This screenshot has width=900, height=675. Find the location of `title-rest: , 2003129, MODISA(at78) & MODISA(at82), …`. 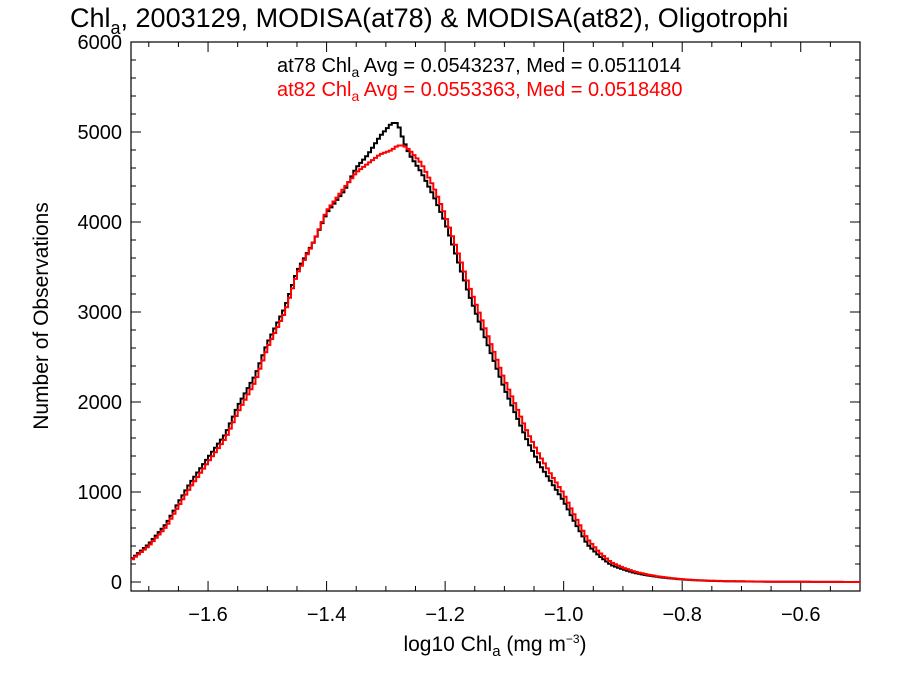

title-rest: , 2003129, MODISA(at78) & MODISA(at82), … is located at coordinates (455, 18).